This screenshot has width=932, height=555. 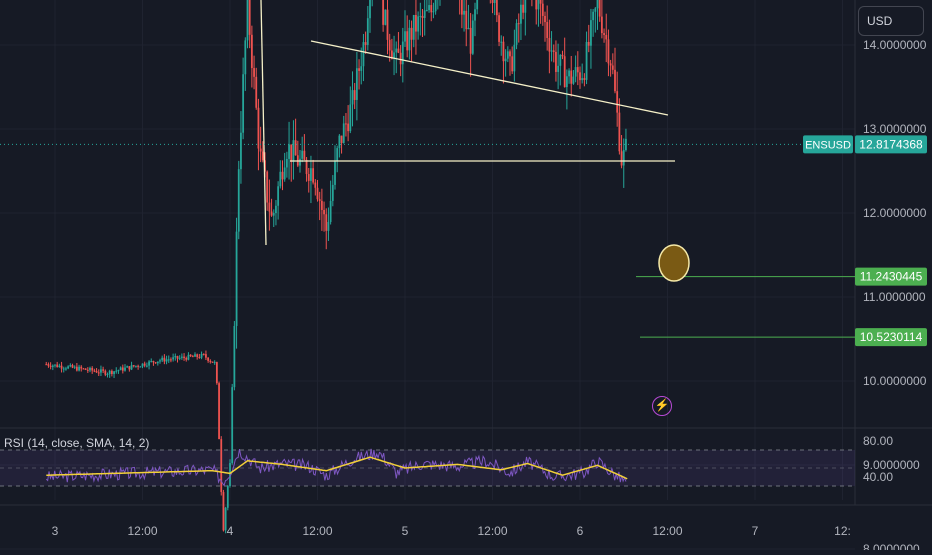 What do you see at coordinates (891, 144) in the screenshot?
I see `last-price-label: 12.8174368` at bounding box center [891, 144].